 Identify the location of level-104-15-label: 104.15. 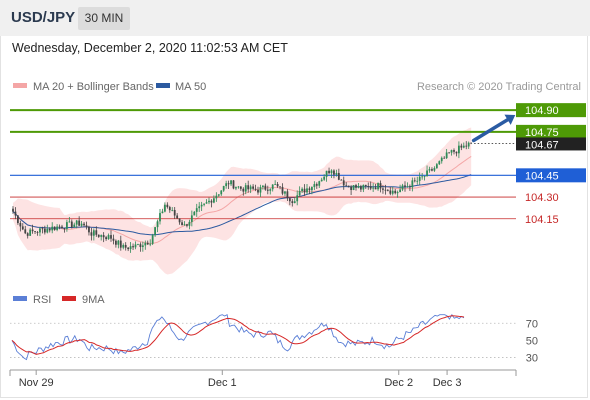
(542, 220).